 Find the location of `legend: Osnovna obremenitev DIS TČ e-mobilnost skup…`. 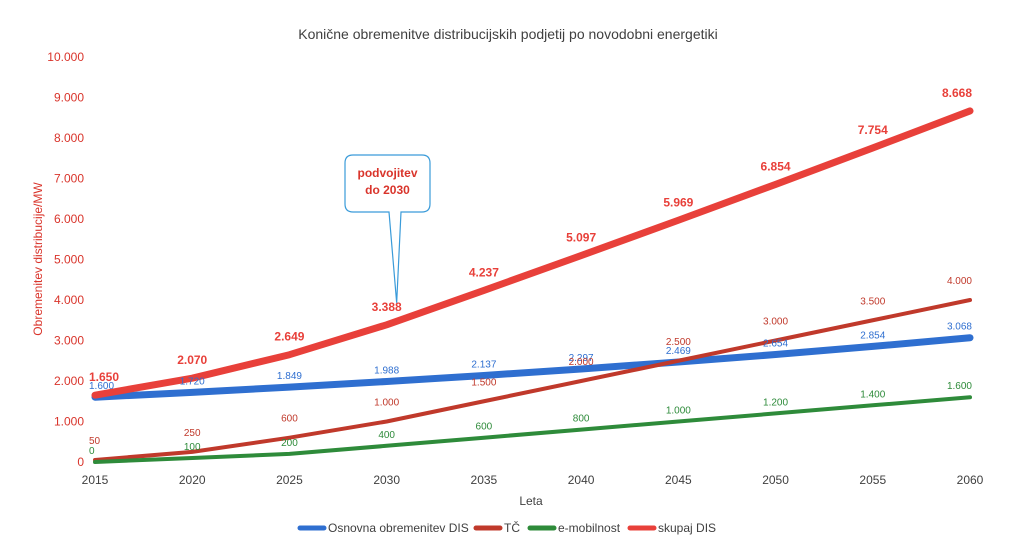

legend: Osnovna obremenitev DIS TČ e-mobilnost skup… is located at coordinates (506, 527).